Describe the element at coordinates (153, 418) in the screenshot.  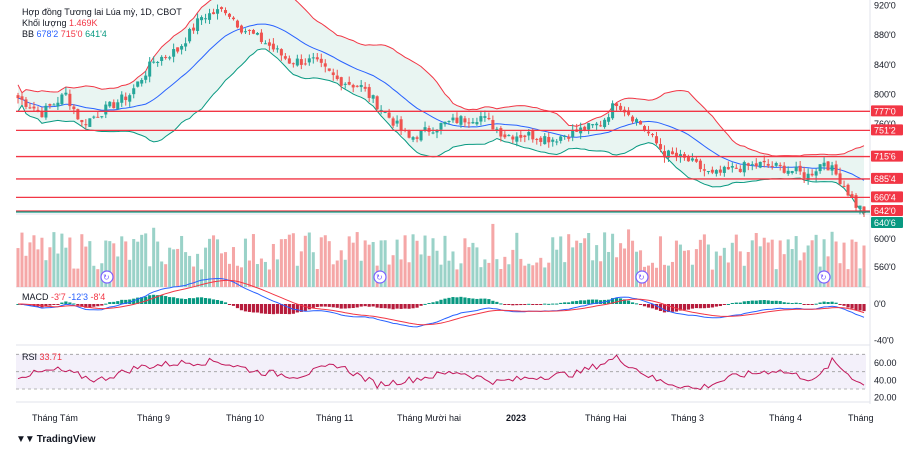
I see `time-axis-label: Tháng 9` at that location.